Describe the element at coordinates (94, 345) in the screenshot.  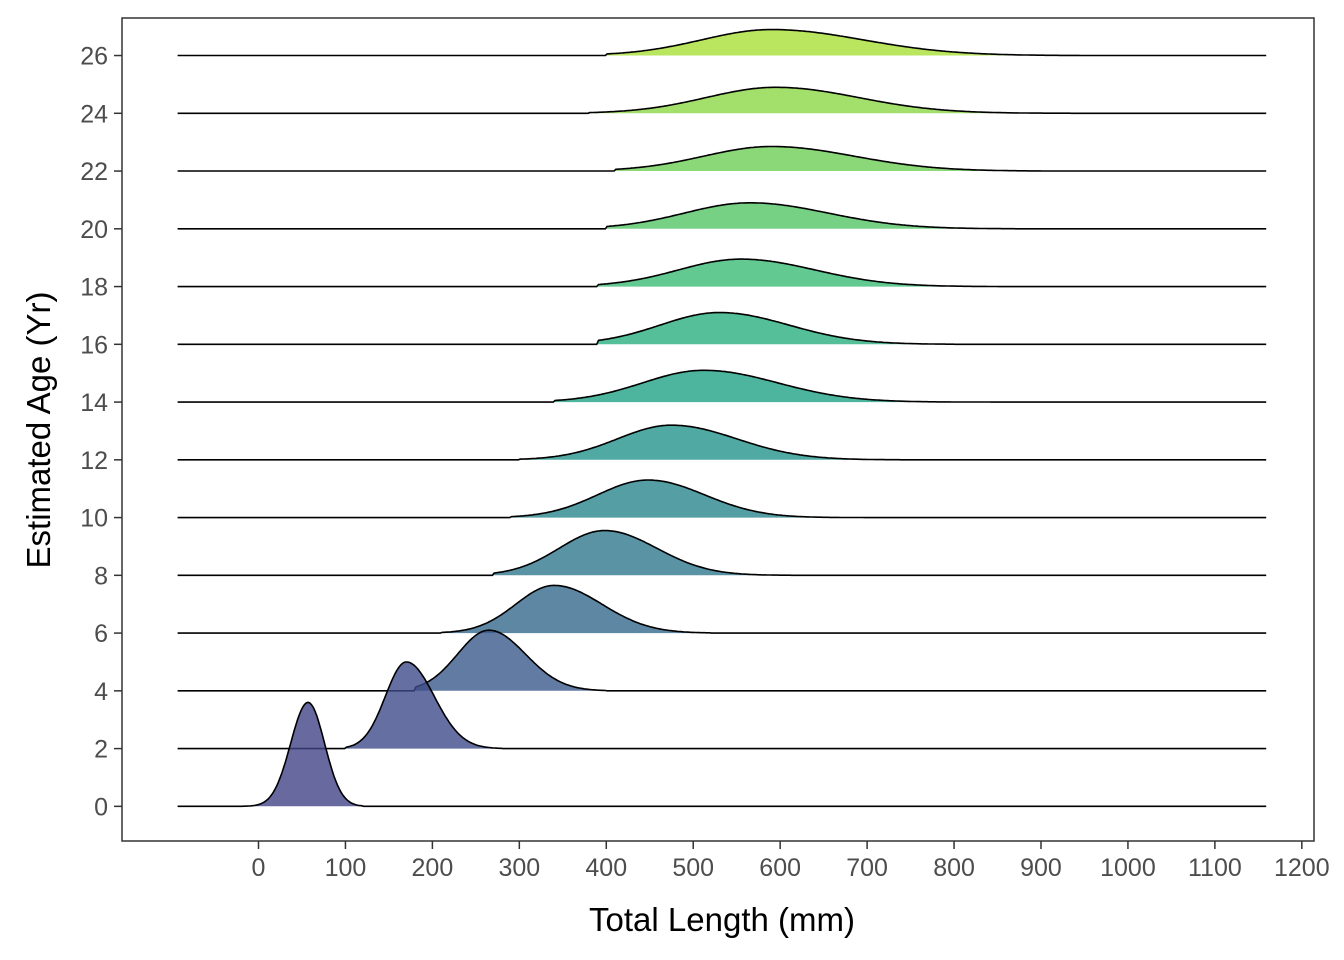
I see `y-tick-label: 16` at that location.